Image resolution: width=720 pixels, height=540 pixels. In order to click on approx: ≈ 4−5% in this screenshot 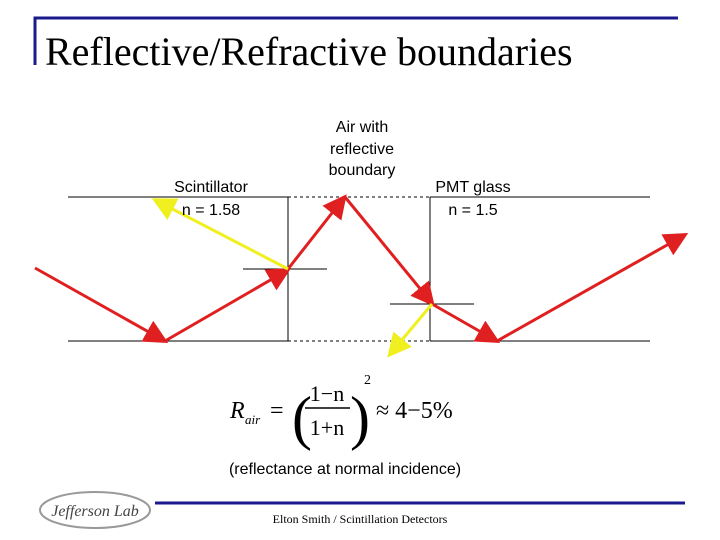, I will do `click(414, 411)`.